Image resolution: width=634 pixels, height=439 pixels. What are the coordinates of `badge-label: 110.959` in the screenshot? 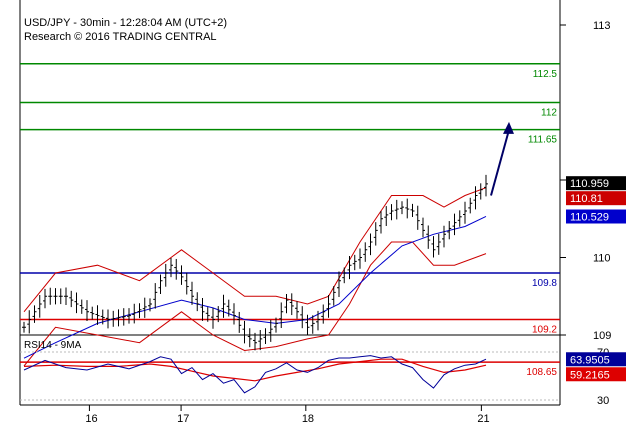 It's located at (589, 184).